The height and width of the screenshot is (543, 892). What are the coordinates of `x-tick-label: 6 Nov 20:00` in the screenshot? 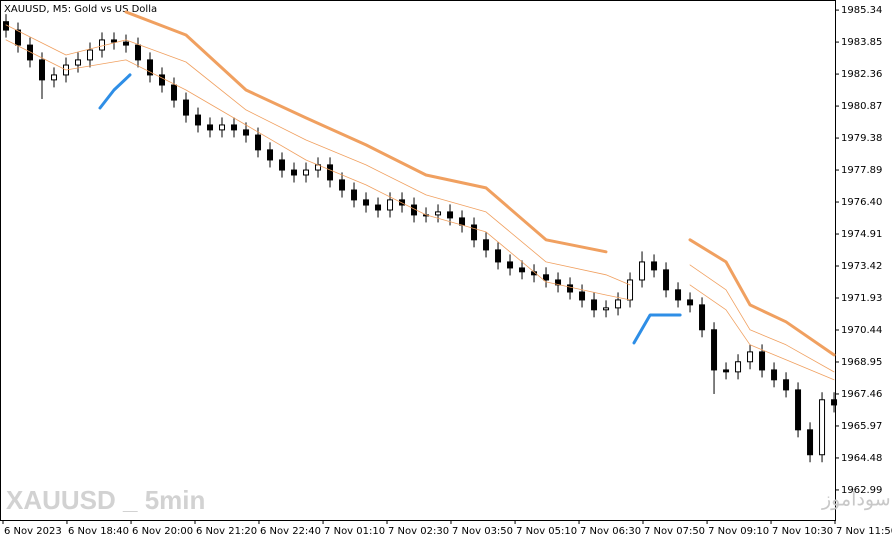 It's located at (162, 531).